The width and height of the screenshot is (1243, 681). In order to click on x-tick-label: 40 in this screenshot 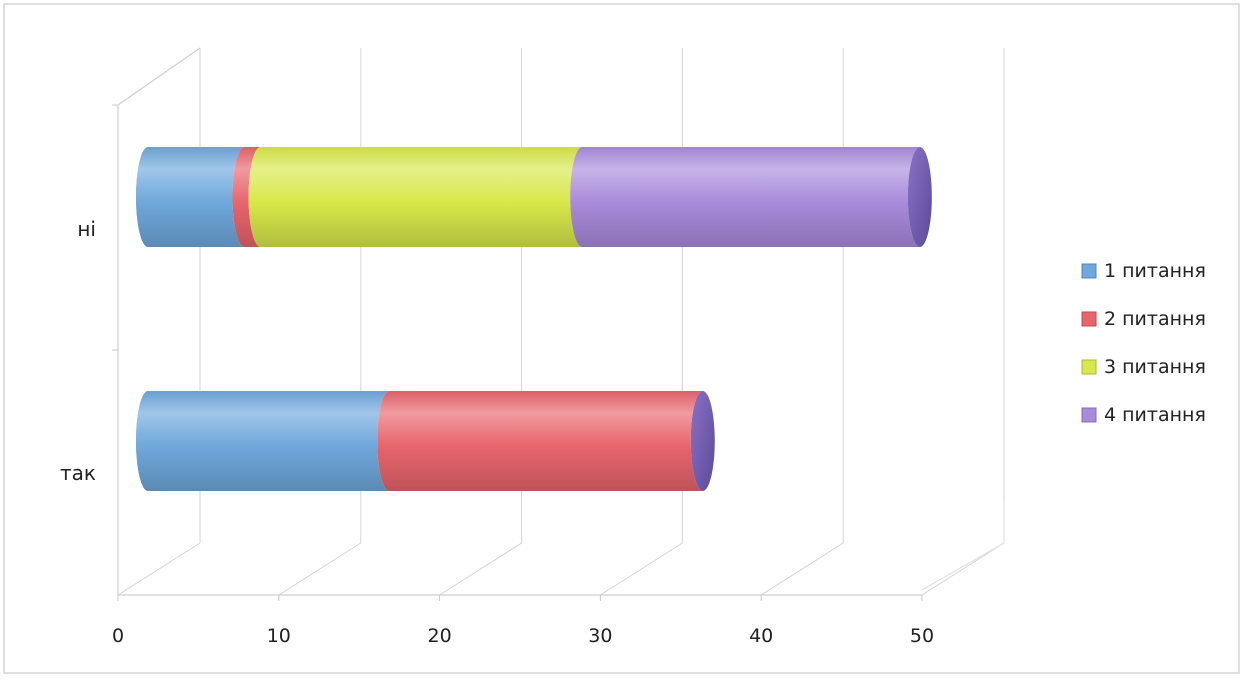, I will do `click(761, 636)`.